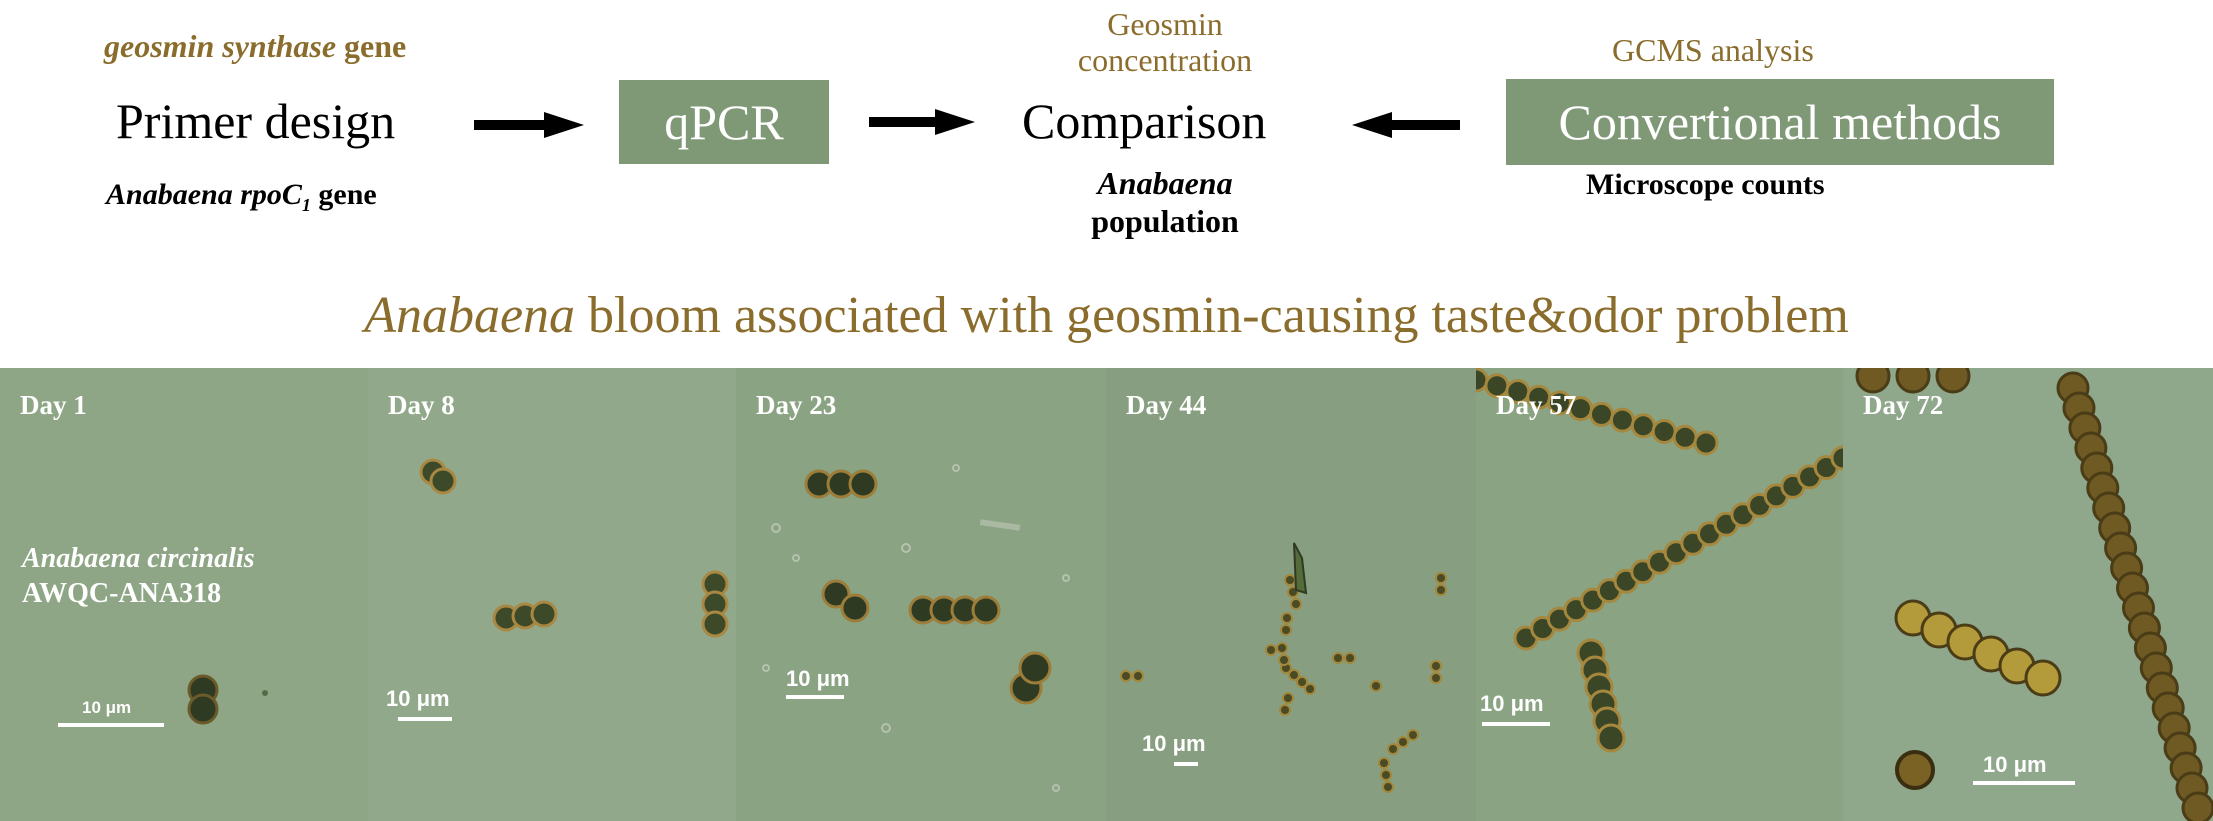 This screenshot has height=821, width=2213. Describe the element at coordinates (1165, 24) in the screenshot. I see `comparison-top-line1: Geosmin` at that location.